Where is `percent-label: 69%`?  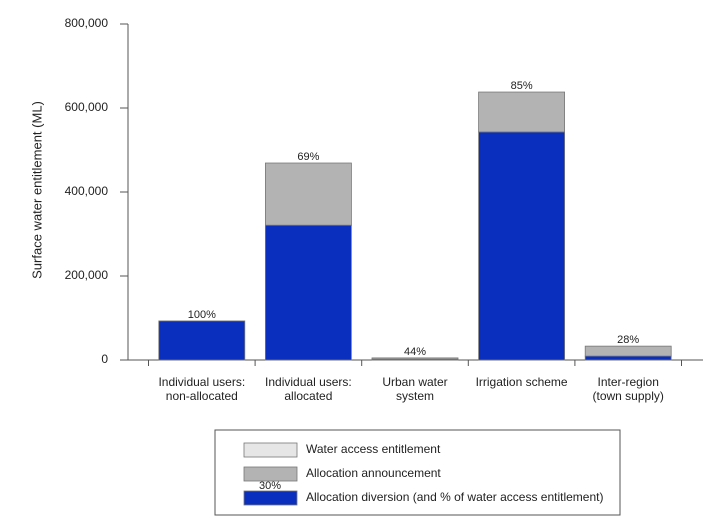
percent-label: 69% is located at coordinates (308, 157).